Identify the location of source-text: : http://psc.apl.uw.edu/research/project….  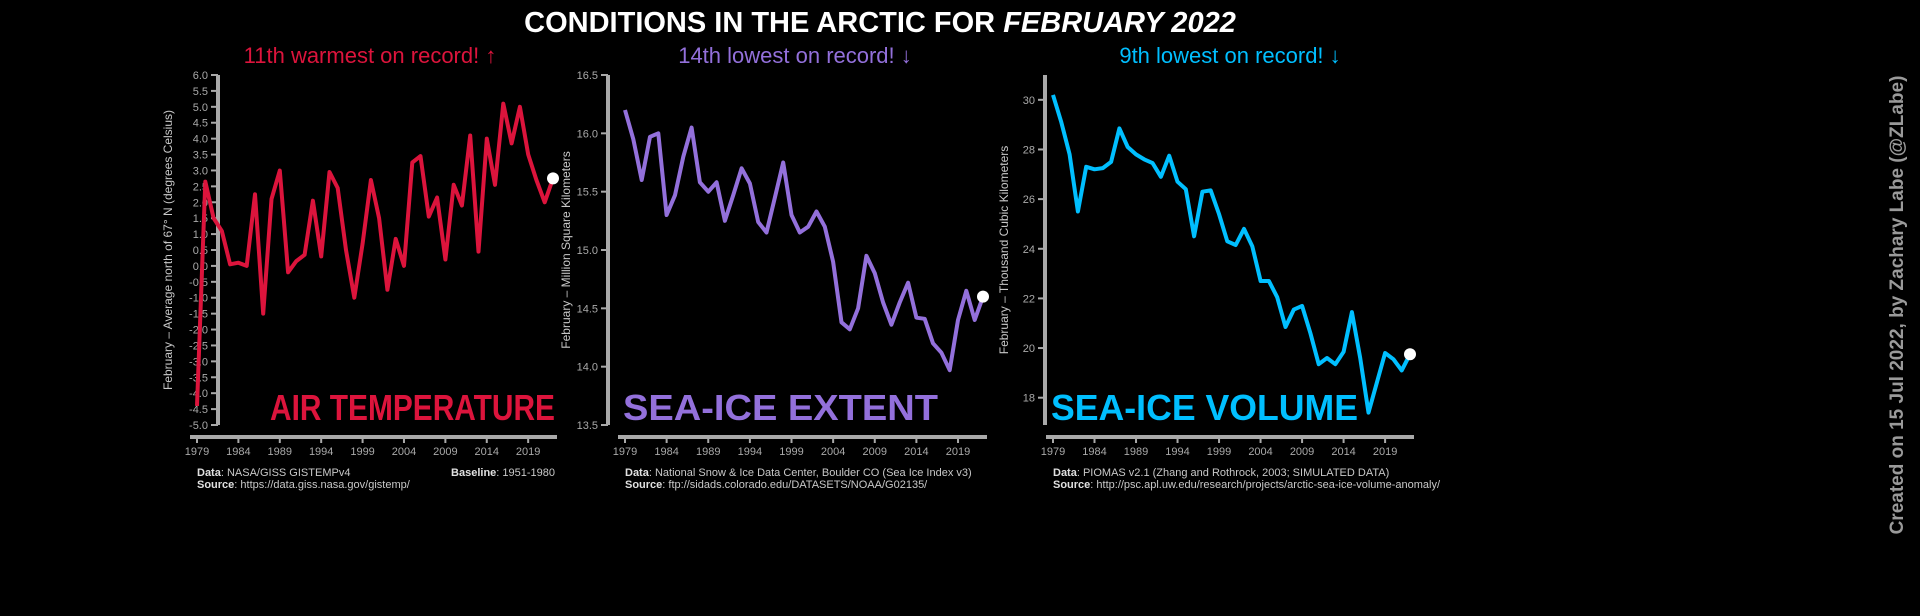
(1265, 485).